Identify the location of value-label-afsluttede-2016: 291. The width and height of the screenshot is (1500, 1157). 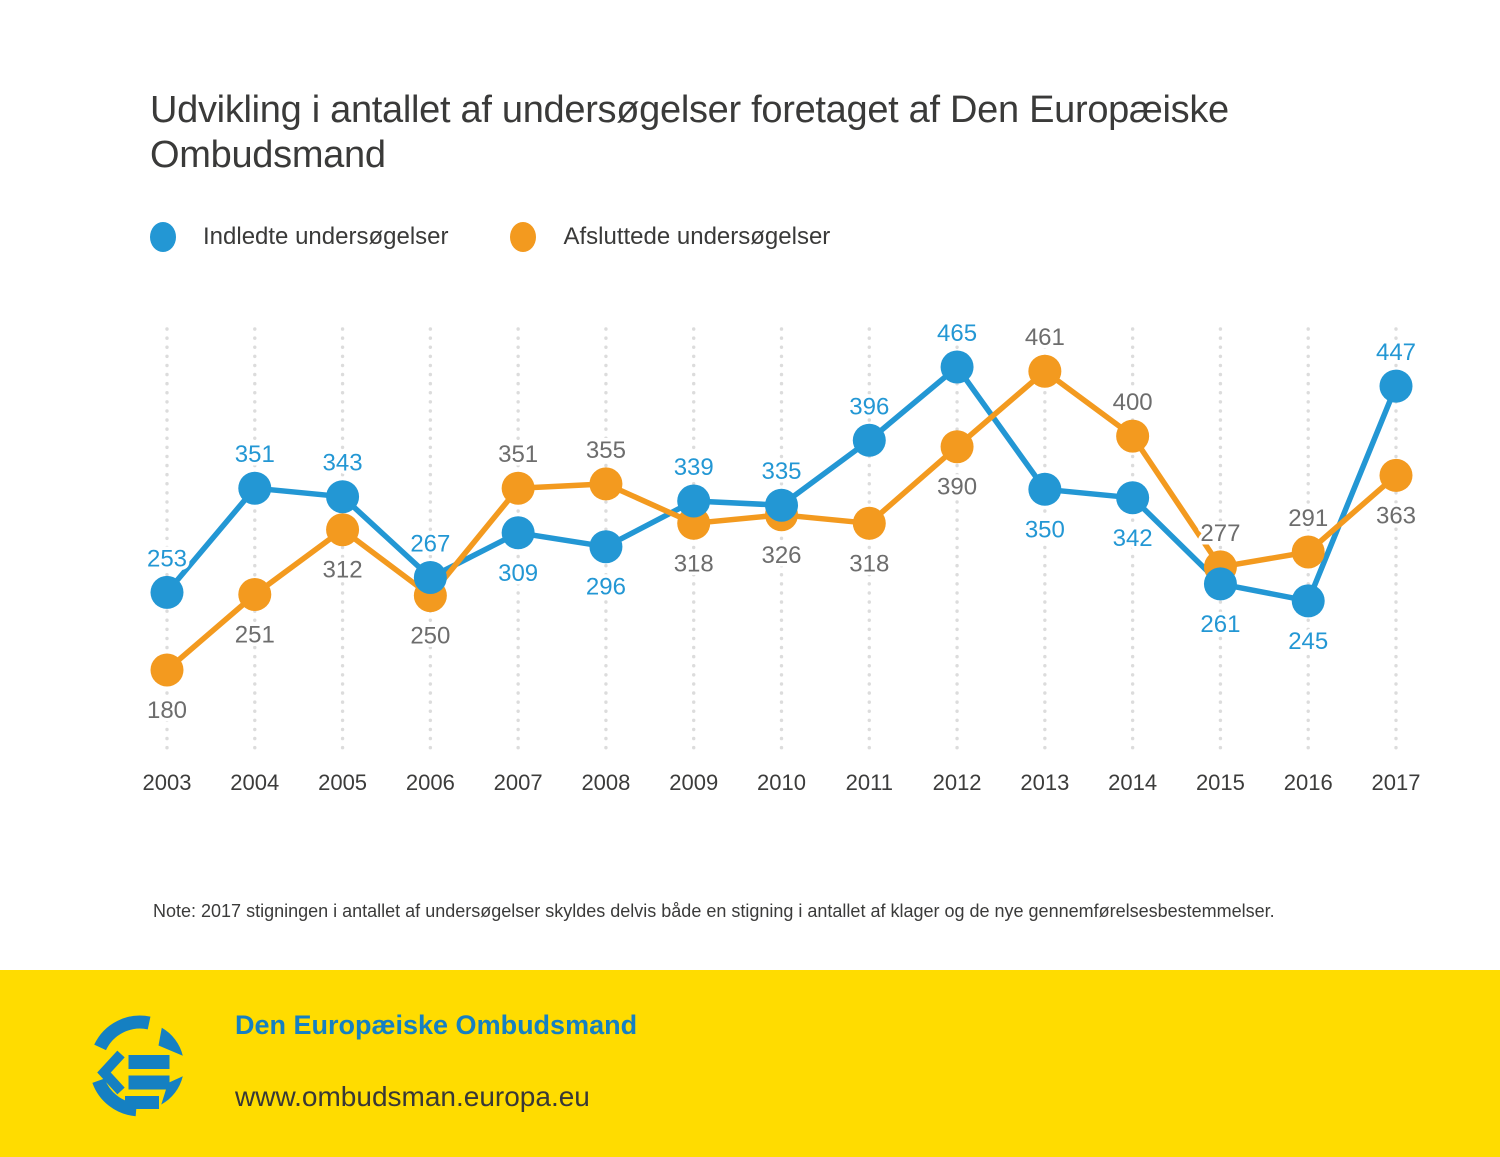
(1308, 518).